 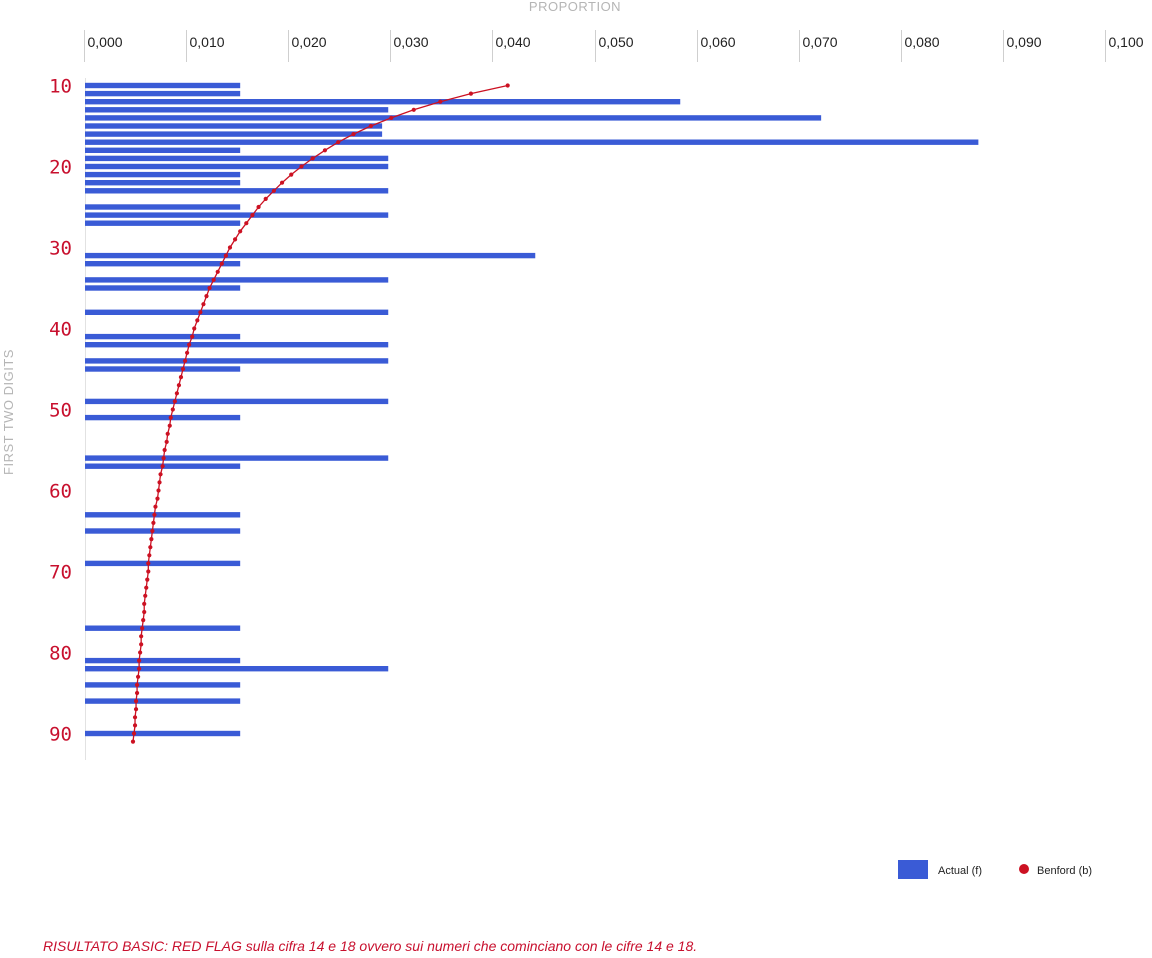 I want to click on x-tick-label: 0,080, so click(x=922, y=42).